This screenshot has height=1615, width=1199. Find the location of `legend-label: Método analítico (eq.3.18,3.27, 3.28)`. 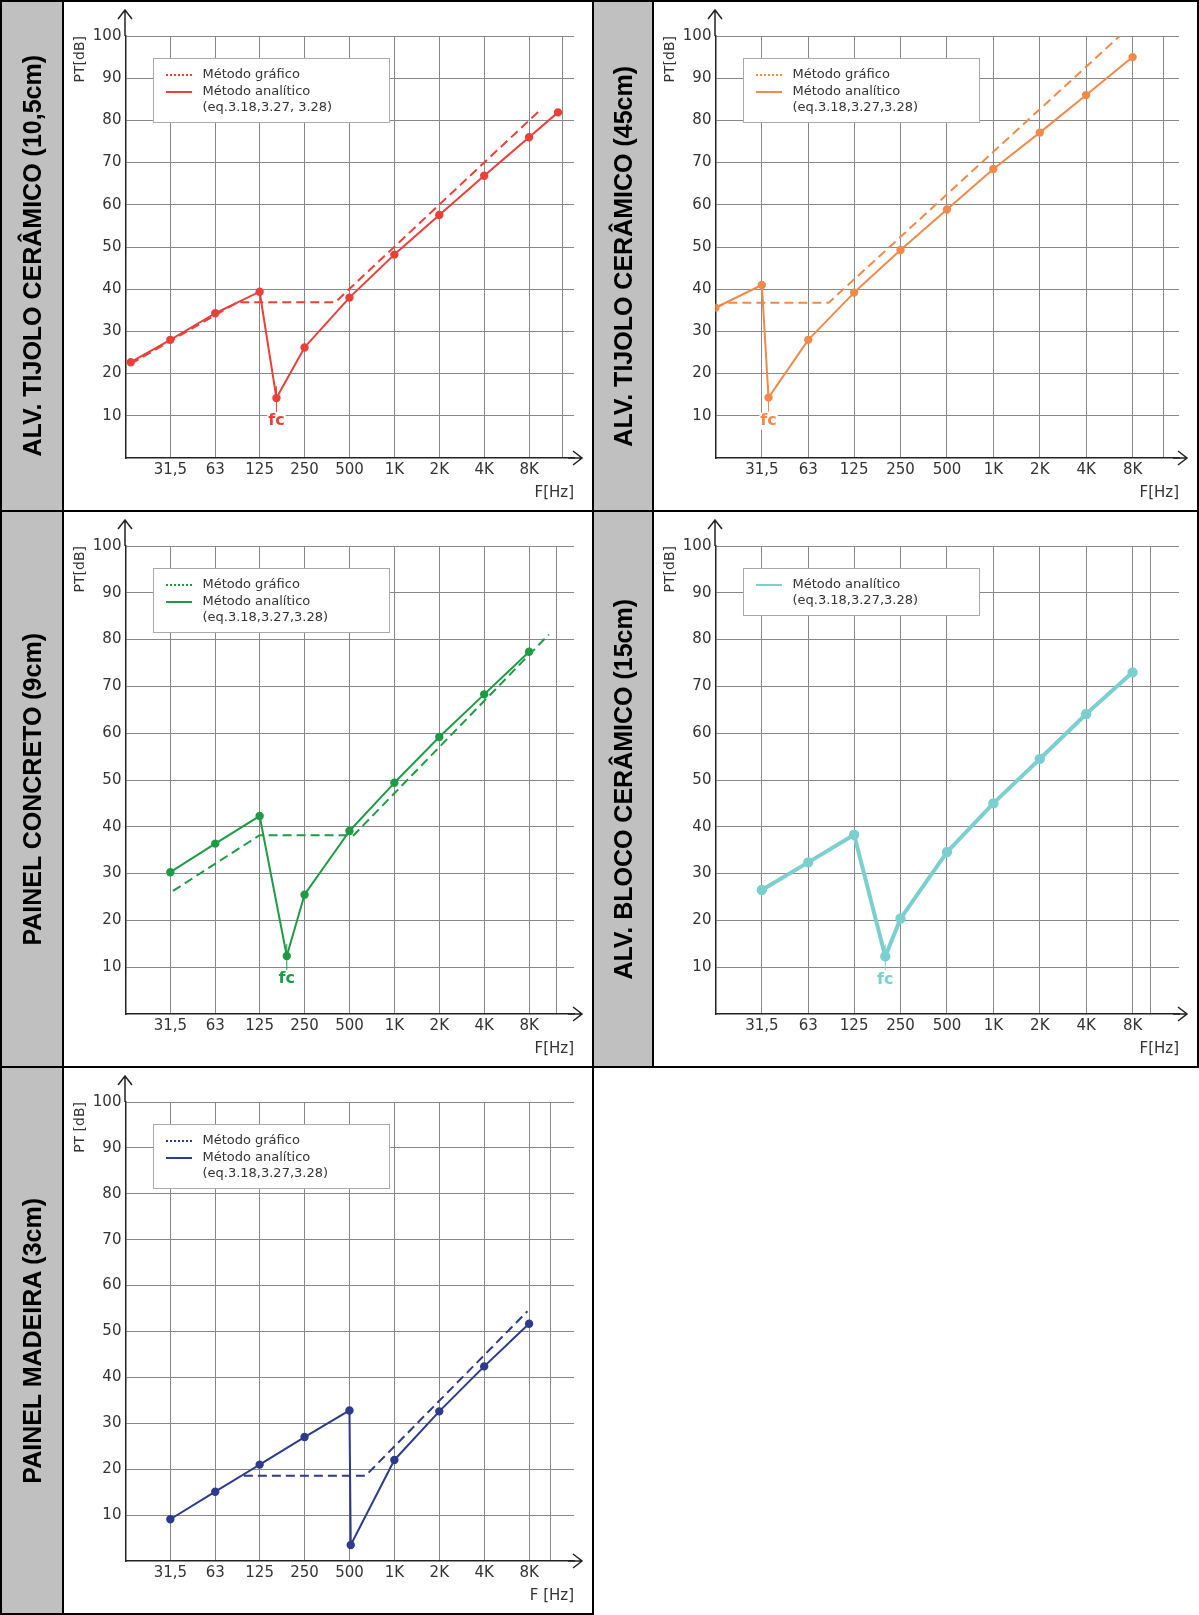

legend-label: Método analítico (eq.3.18,3.27, 3.28) is located at coordinates (268, 99).